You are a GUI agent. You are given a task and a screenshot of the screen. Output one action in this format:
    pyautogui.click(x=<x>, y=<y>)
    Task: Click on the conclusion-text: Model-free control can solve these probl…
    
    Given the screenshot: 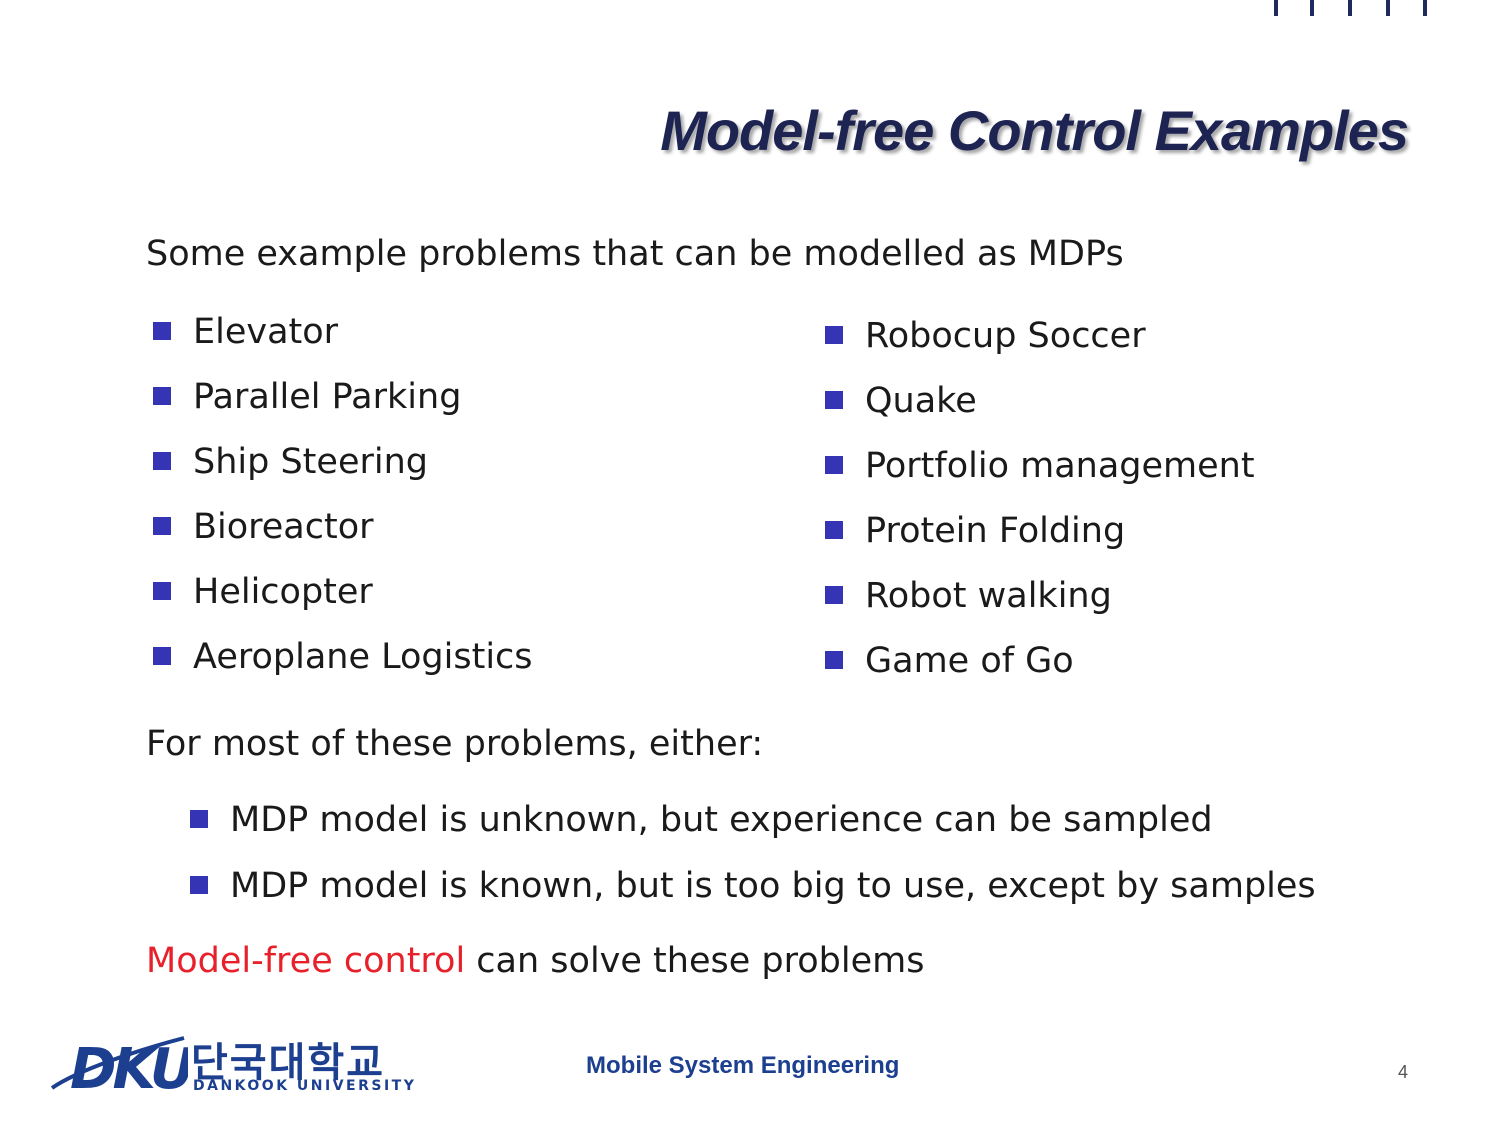 What is the action you would take?
    pyautogui.click(x=535, y=961)
    